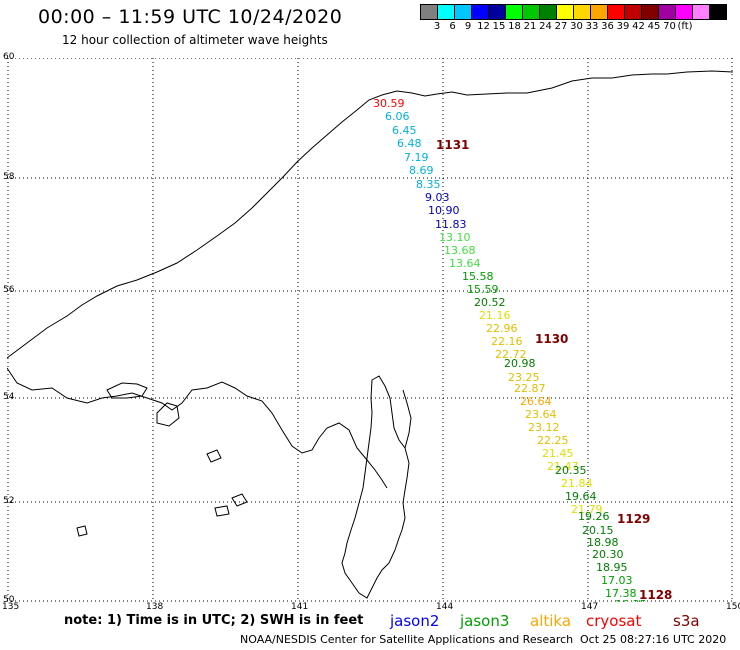 The height and width of the screenshot is (650, 740). Describe the element at coordinates (415, 621) in the screenshot. I see `satellite-name-jason2: jason2` at that location.